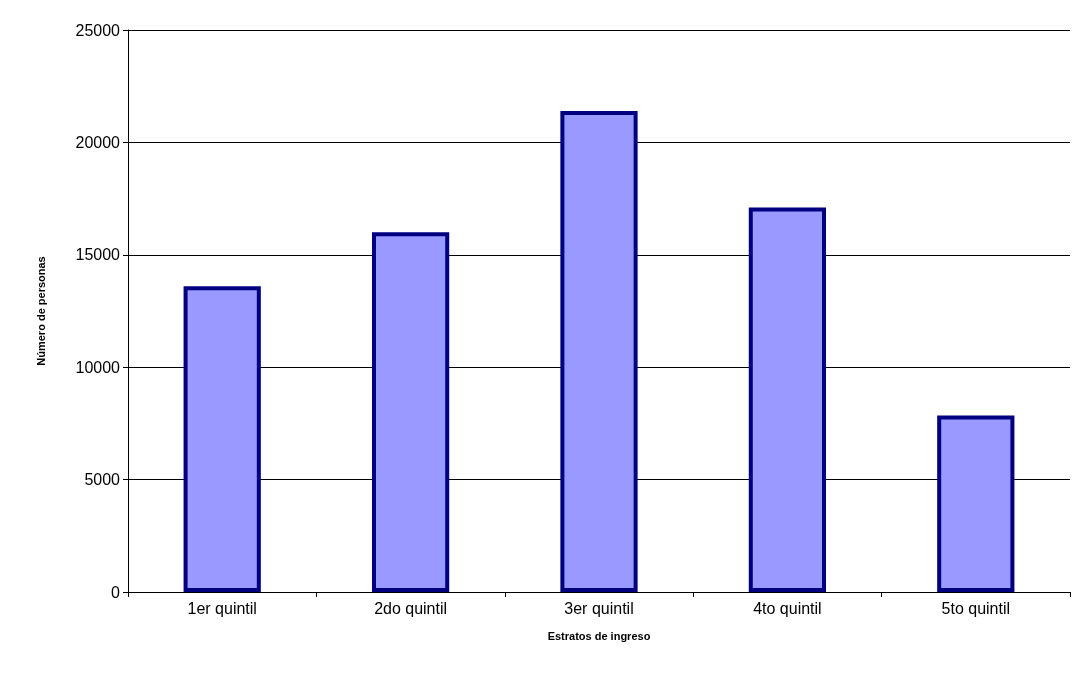  I want to click on y-axis-title: Número de personas, so click(40, 311).